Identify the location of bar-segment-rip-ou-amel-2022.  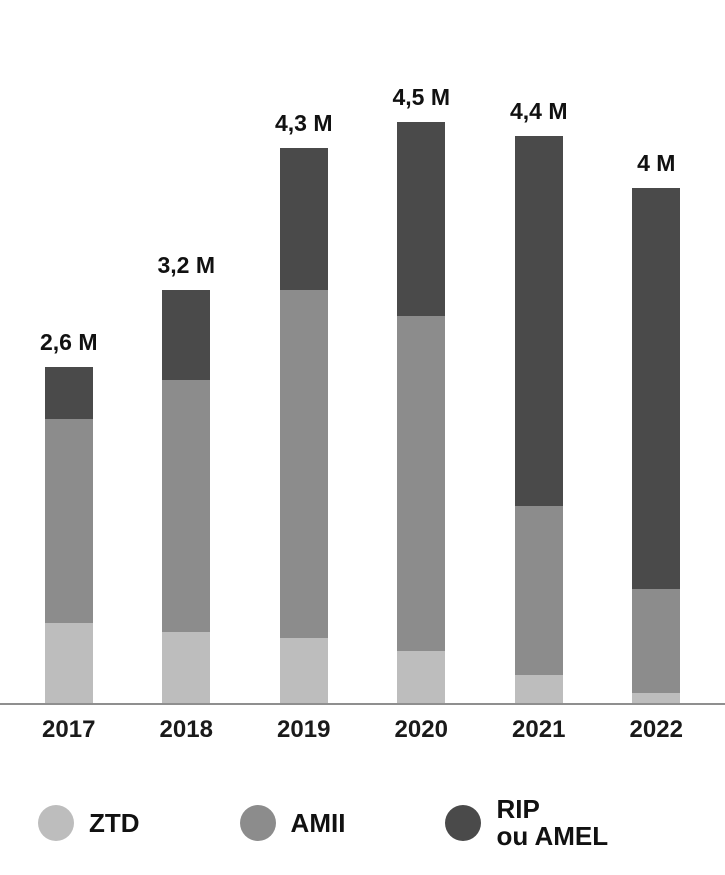
(656, 388).